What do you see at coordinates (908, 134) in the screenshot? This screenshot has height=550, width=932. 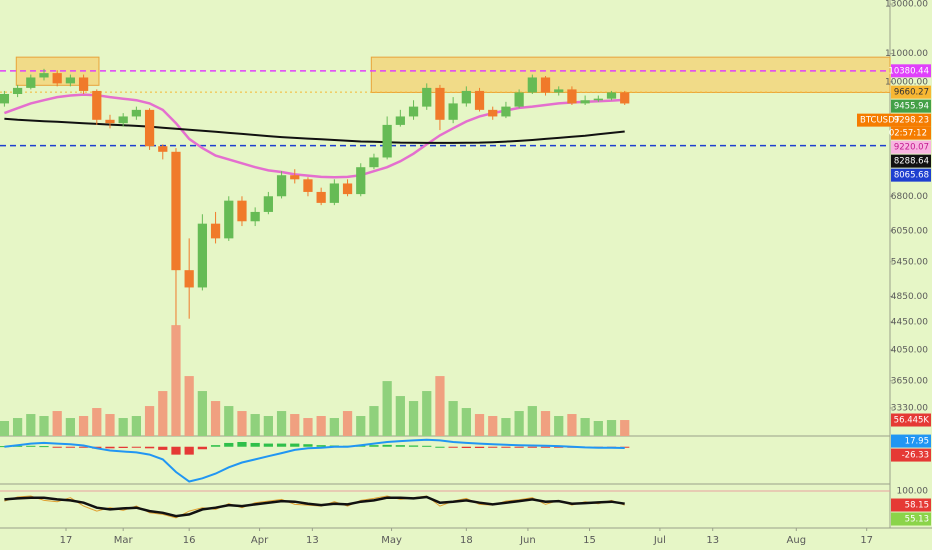 I see `countdown-text: 02:57:12` at bounding box center [908, 134].